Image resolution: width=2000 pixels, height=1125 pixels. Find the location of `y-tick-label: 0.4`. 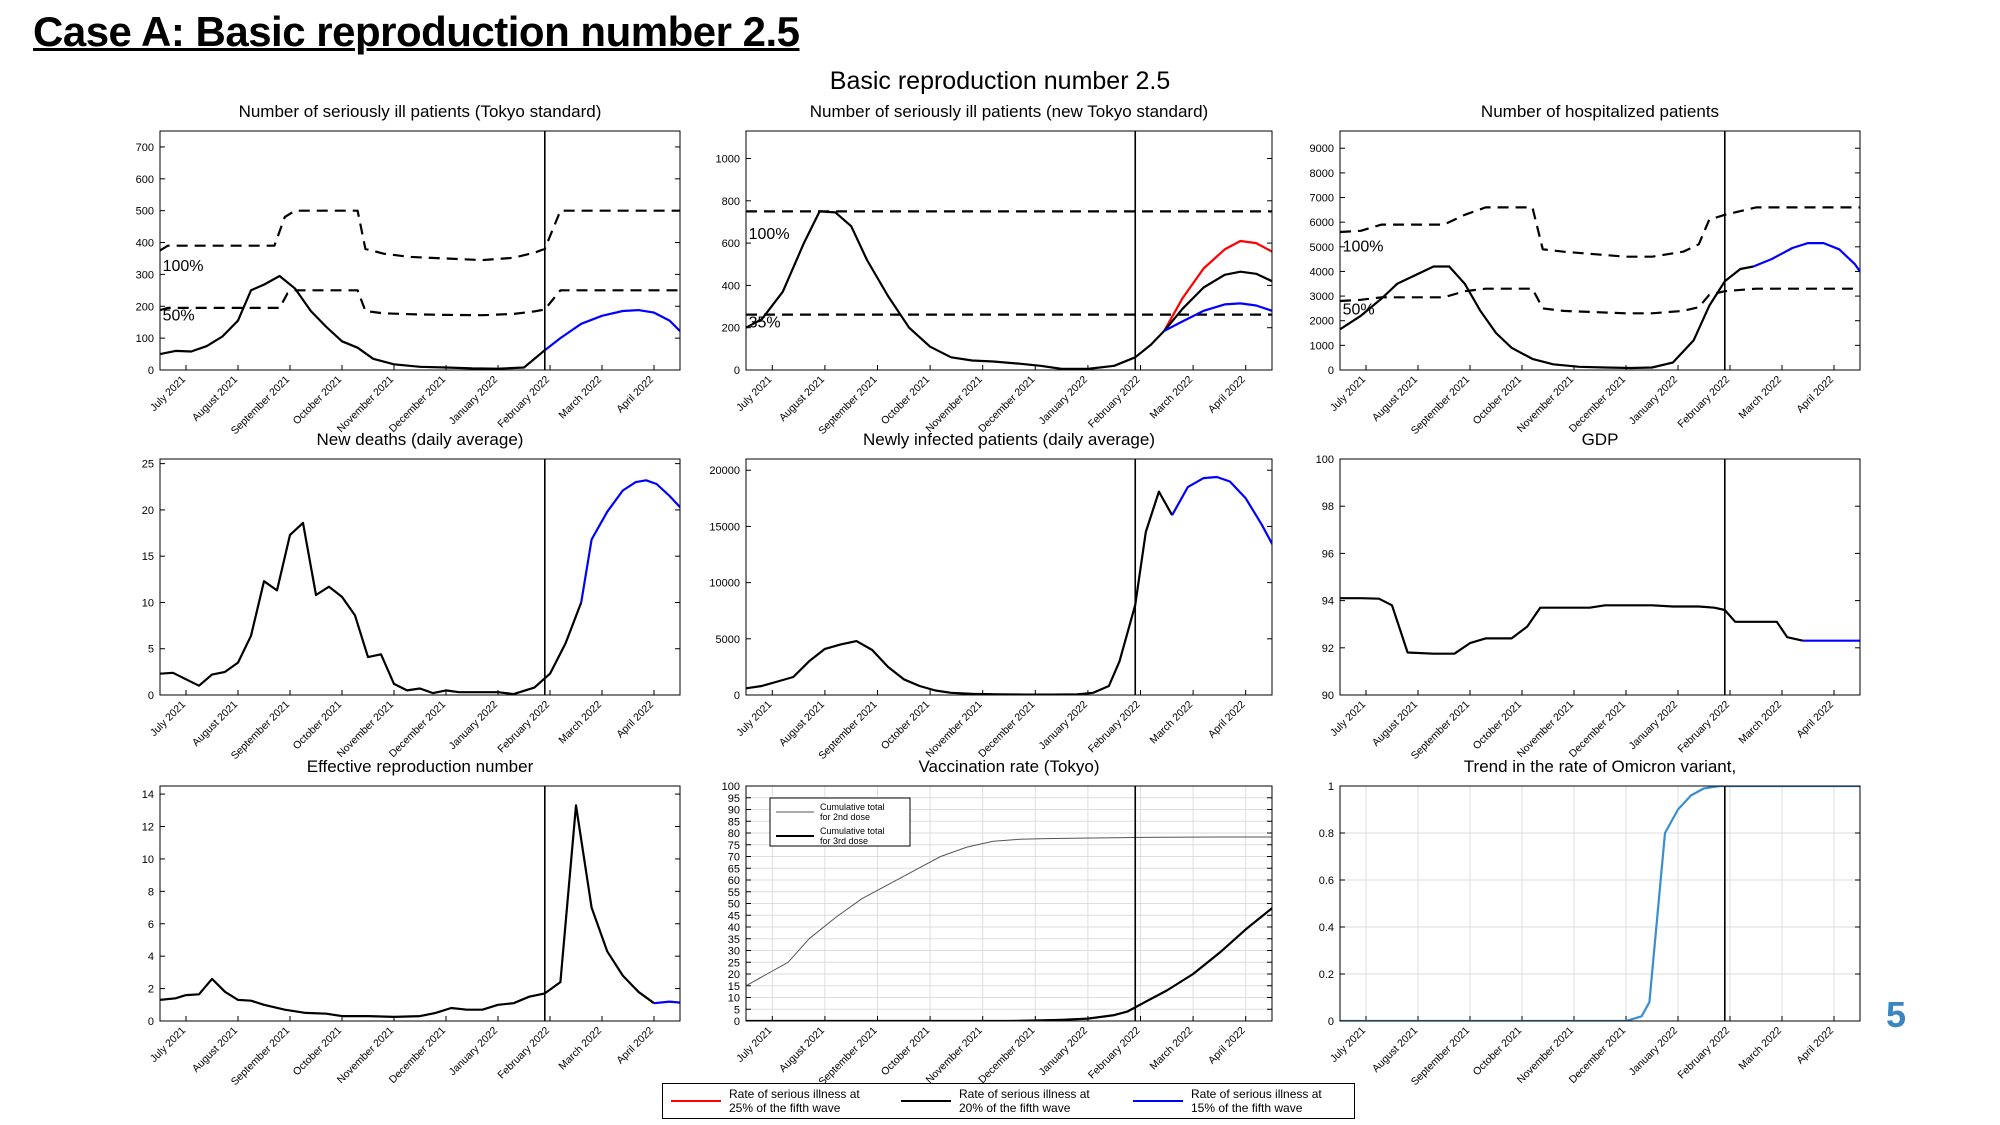

y-tick-label: 0.4 is located at coordinates (1326, 928).